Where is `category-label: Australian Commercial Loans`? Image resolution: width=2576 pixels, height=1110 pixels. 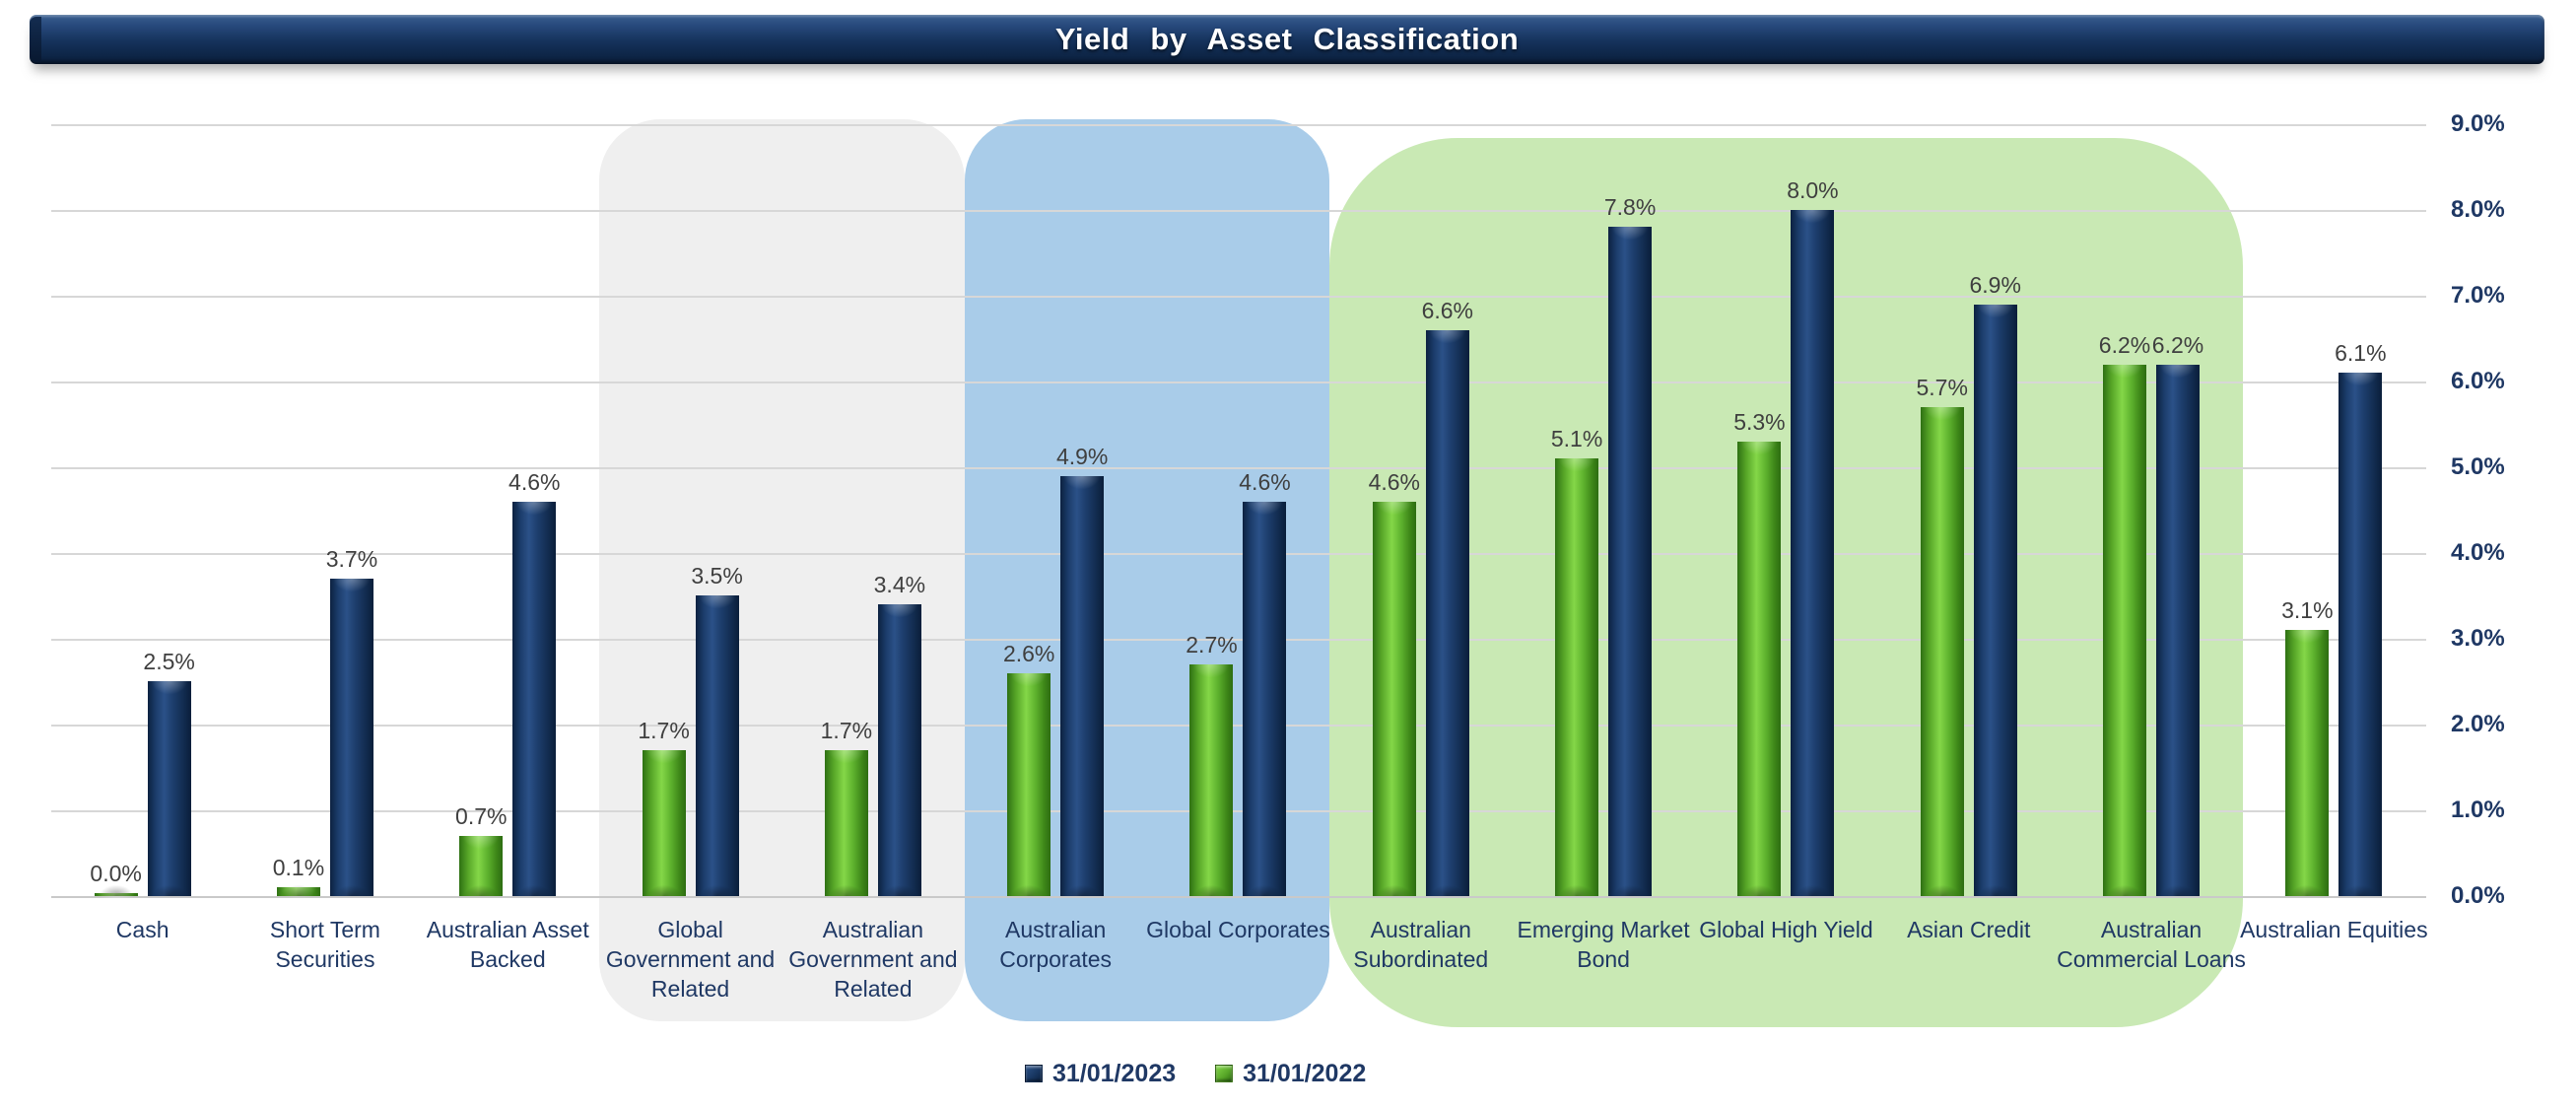
category-label: Australian Commercial Loans is located at coordinates (2151, 944).